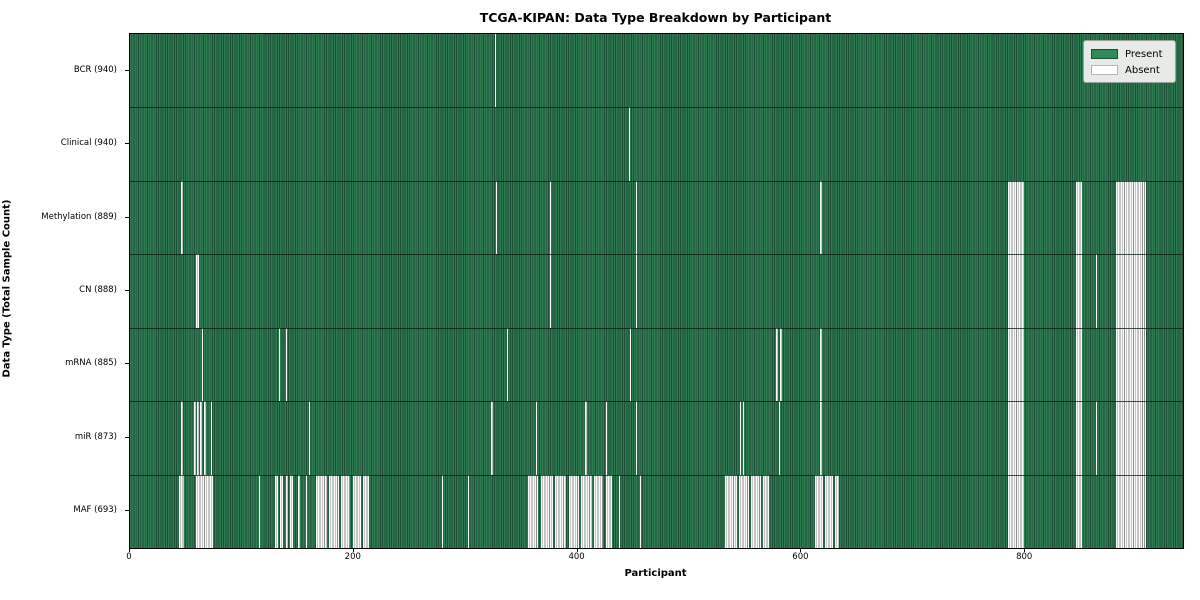 The image size is (1200, 600). I want to click on row-CN, so click(656, 291).